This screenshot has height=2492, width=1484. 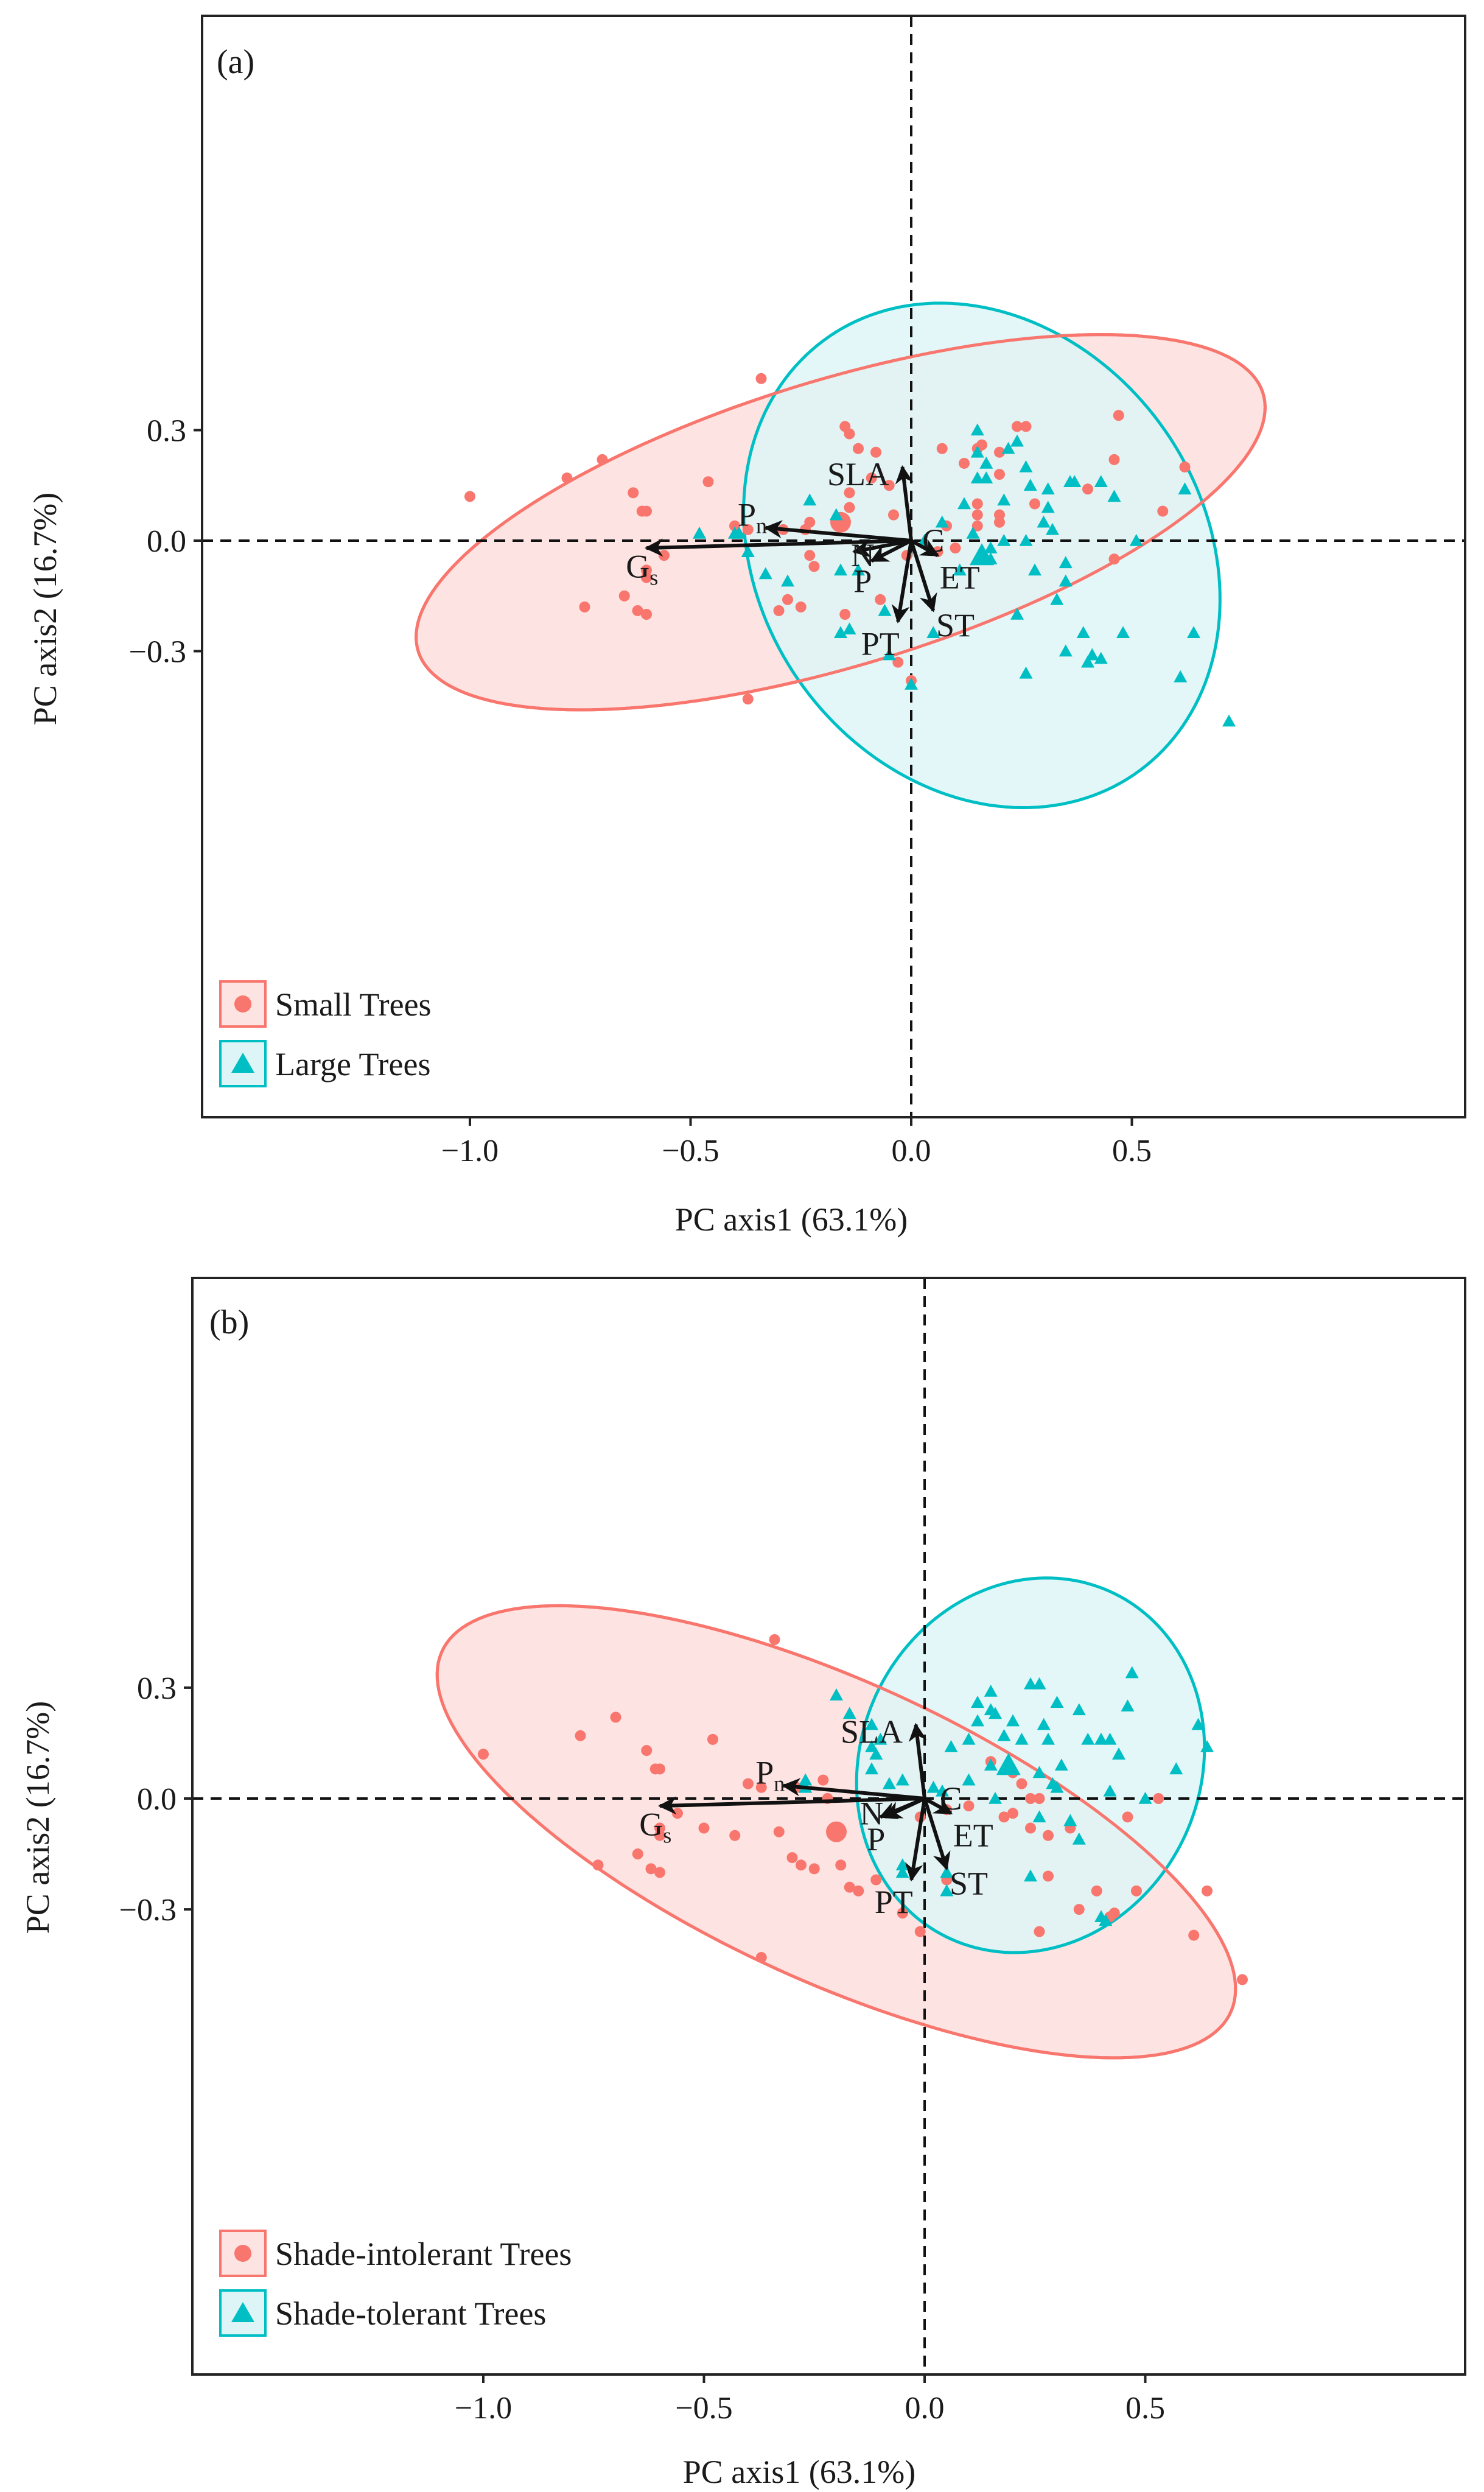 I want to click on panel-a-y-axis: 0.3 0.0 −0.3, so click(x=165, y=542).